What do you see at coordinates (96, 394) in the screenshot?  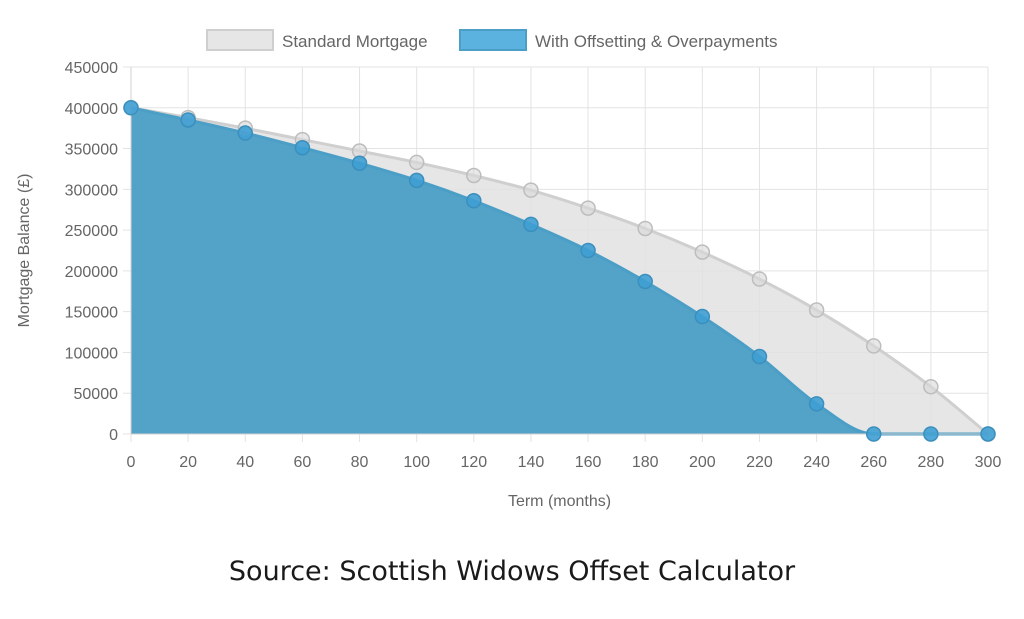 I see `y-tick-label: 50000` at bounding box center [96, 394].